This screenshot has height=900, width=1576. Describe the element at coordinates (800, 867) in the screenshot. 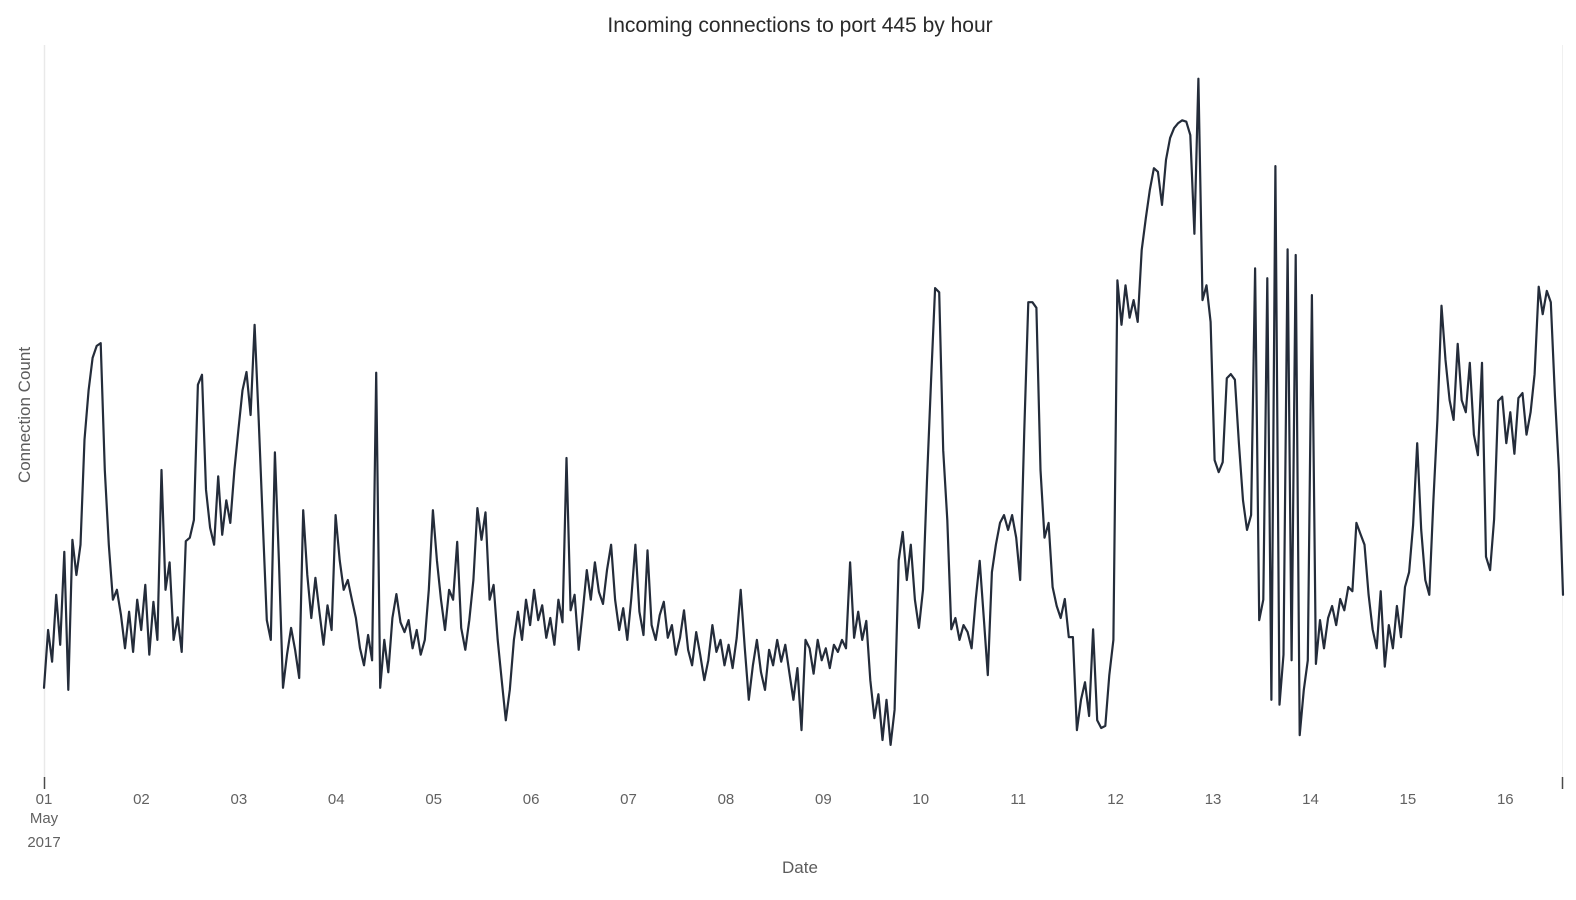

I see `x-axis-label: Date` at that location.